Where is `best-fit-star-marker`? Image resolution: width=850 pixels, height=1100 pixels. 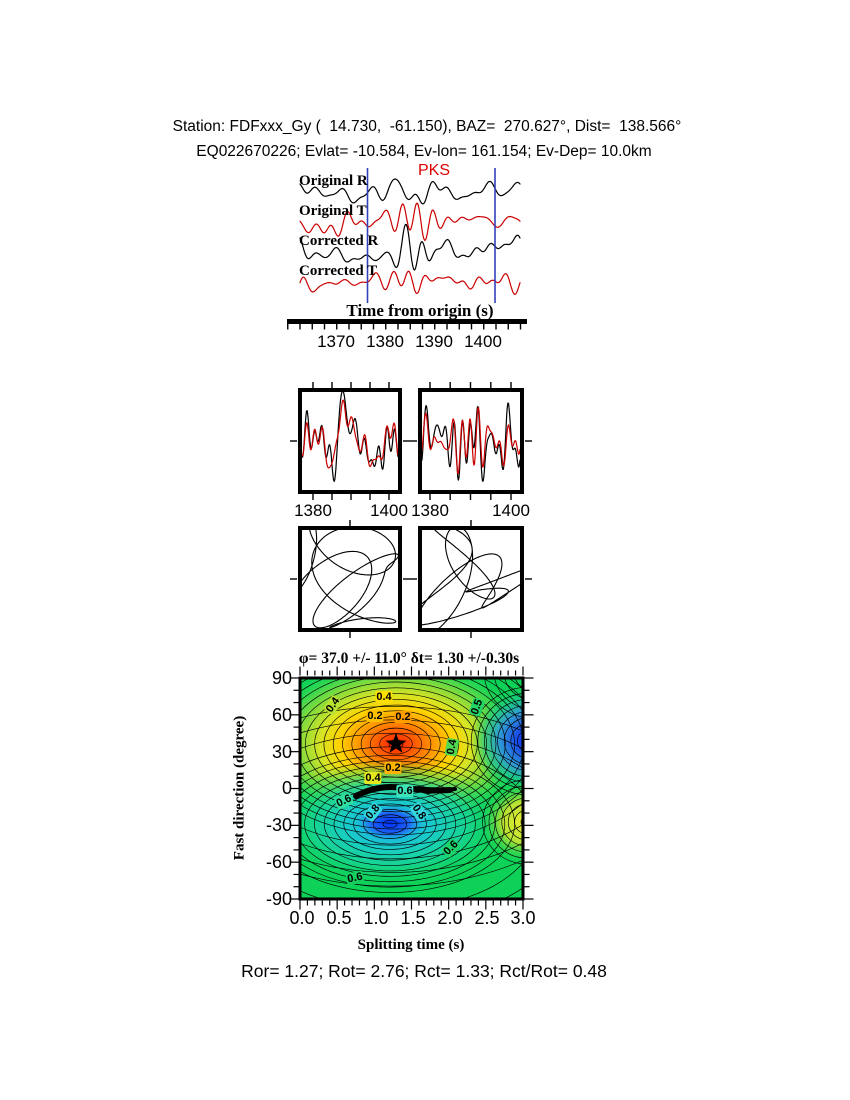
best-fit-star-marker is located at coordinates (396, 743).